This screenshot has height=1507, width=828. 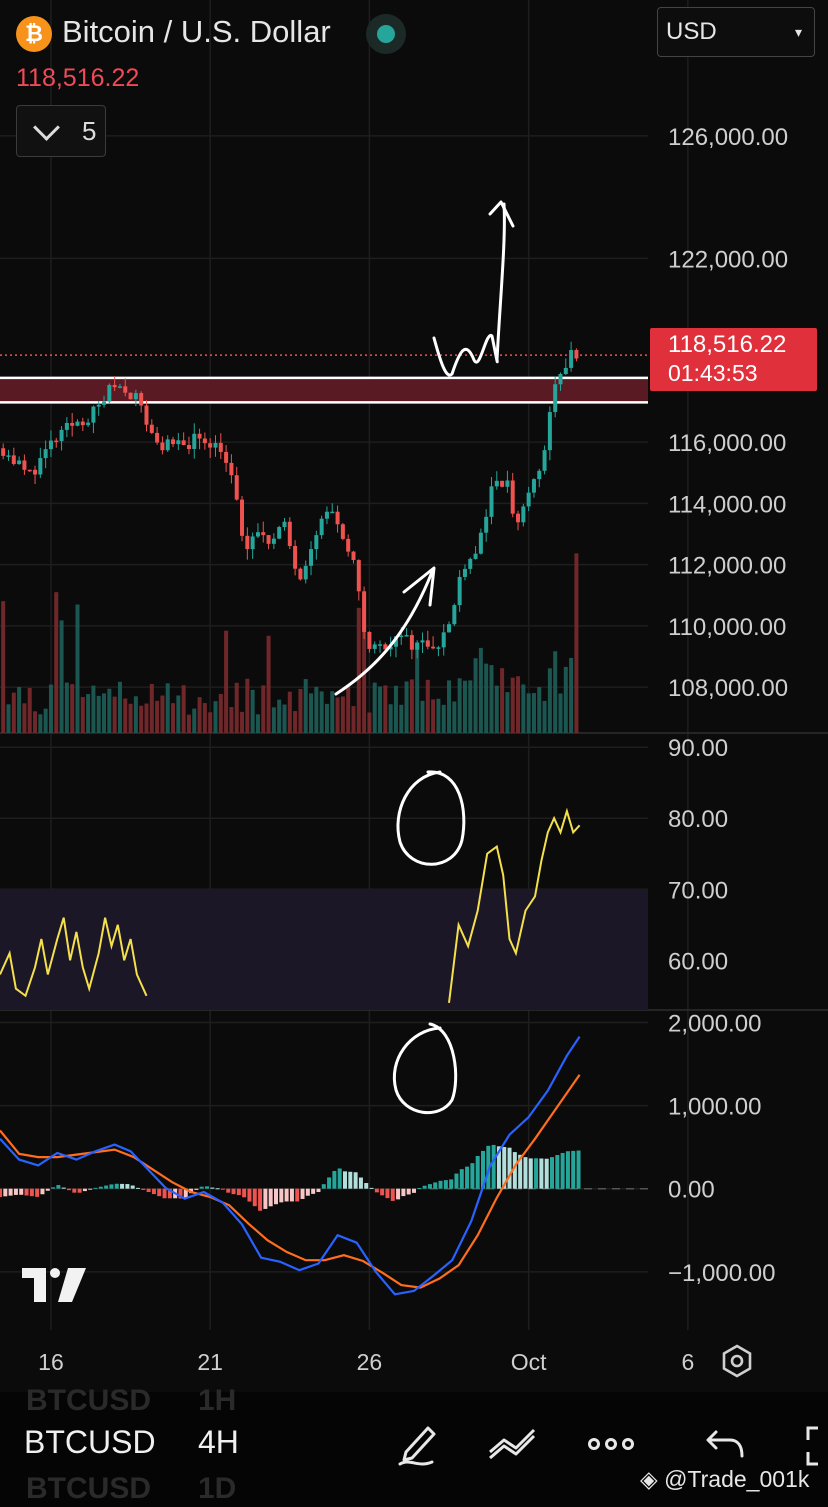 I want to click on trendline-icon, so click(x=513, y=1443).